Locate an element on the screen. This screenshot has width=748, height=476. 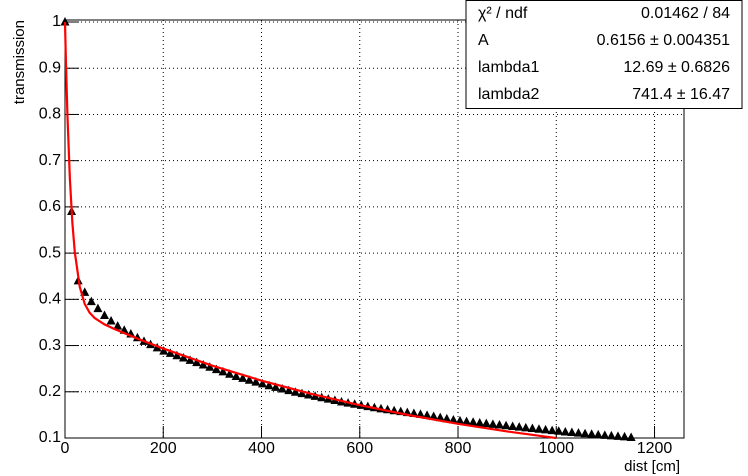
stats-name: A is located at coordinates (483, 40).